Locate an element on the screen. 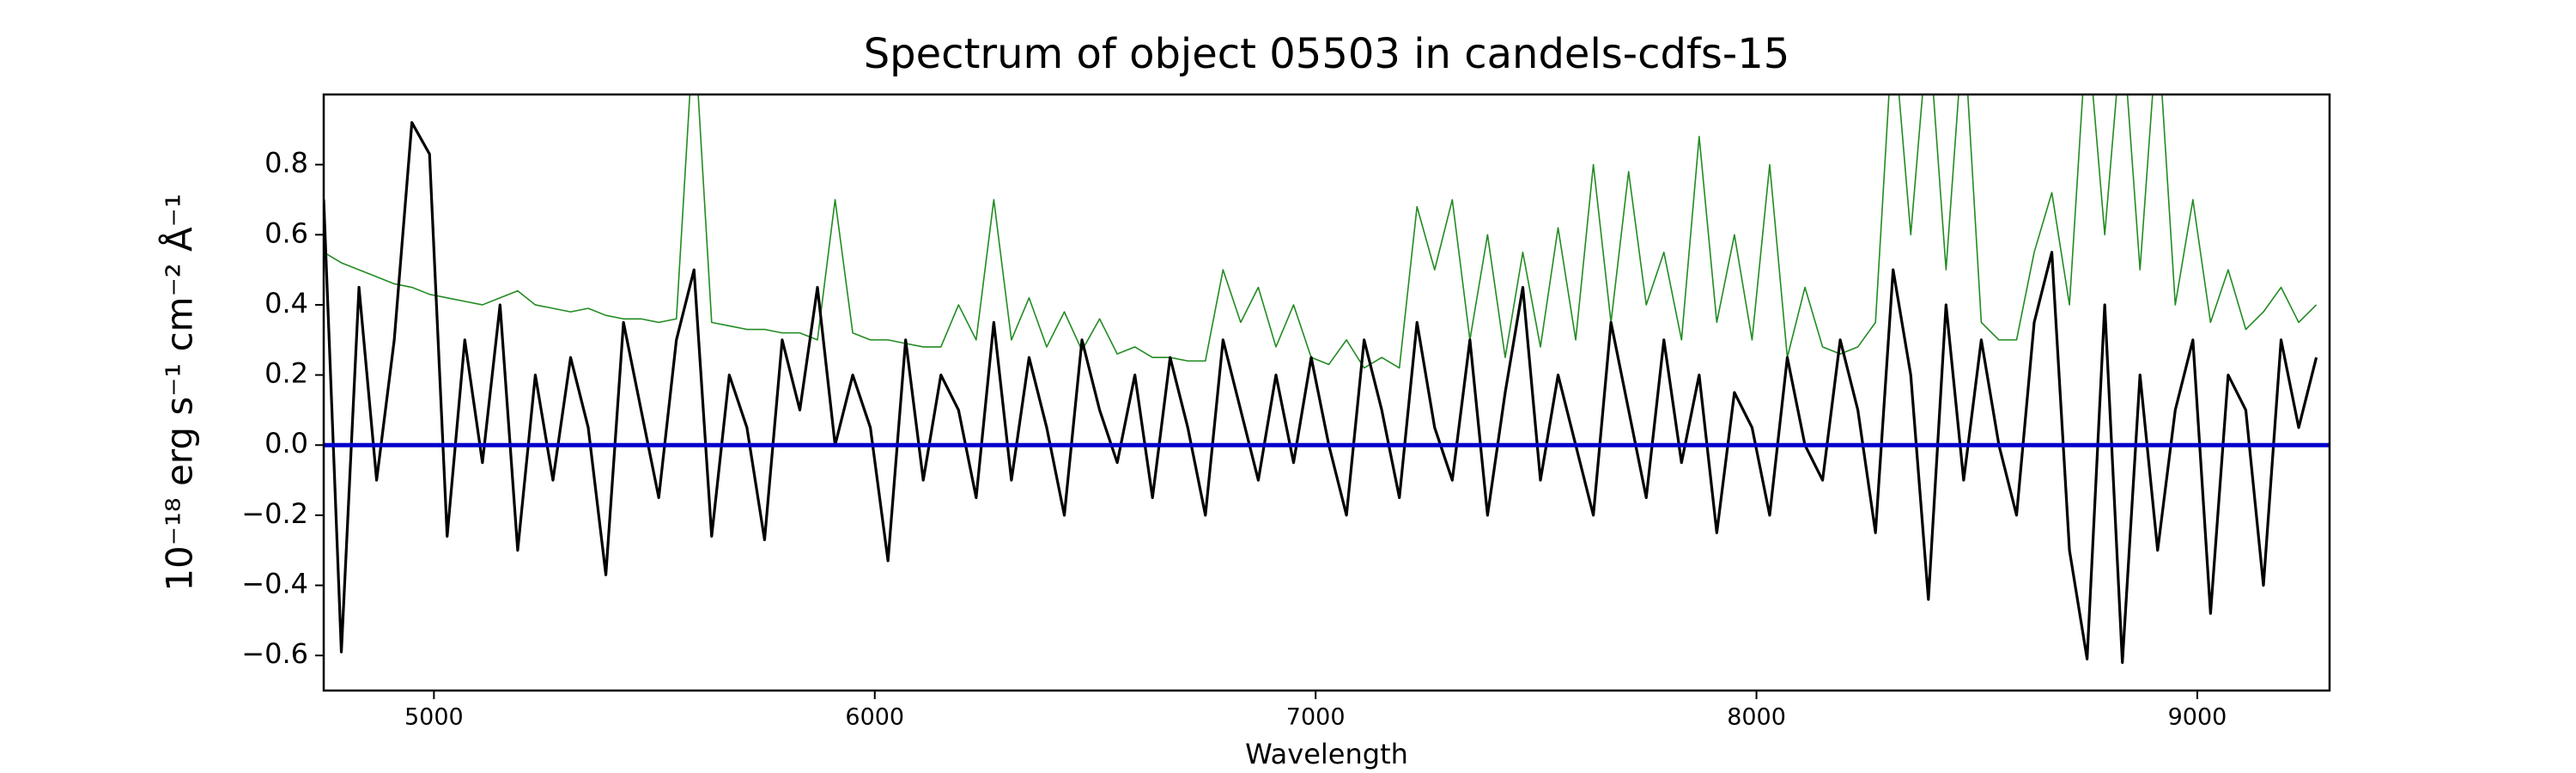 The image size is (2576, 773). x-tick-label: 5000 is located at coordinates (434, 717).